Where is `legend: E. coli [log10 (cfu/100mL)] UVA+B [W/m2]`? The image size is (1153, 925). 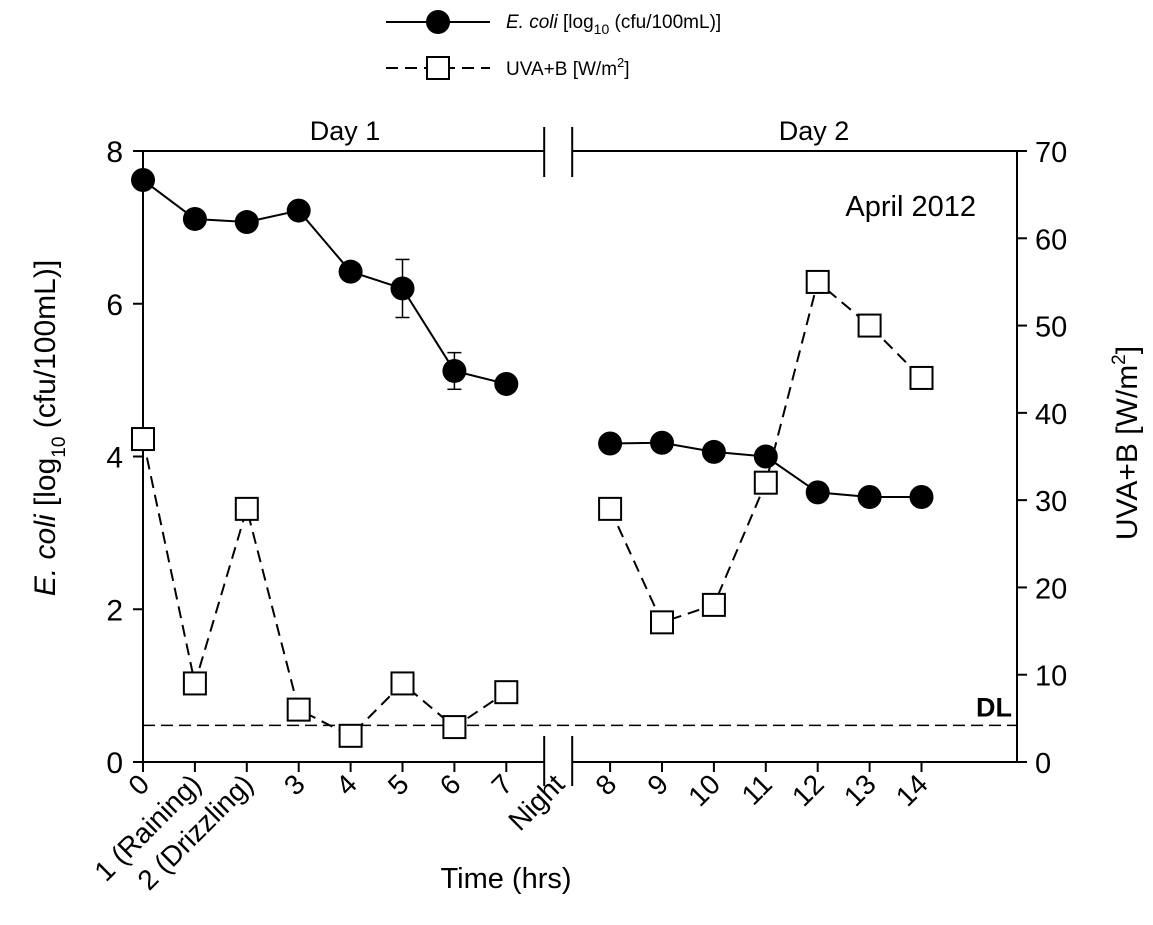
legend: E. coli [log10 (cfu/100mL)] UVA+B [W/m2] is located at coordinates (553, 45).